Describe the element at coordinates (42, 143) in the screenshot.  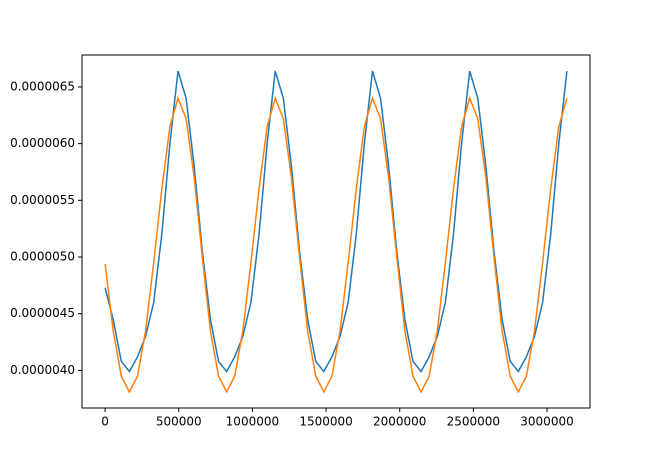
I see `y-tick-label: 0.0000060` at that location.